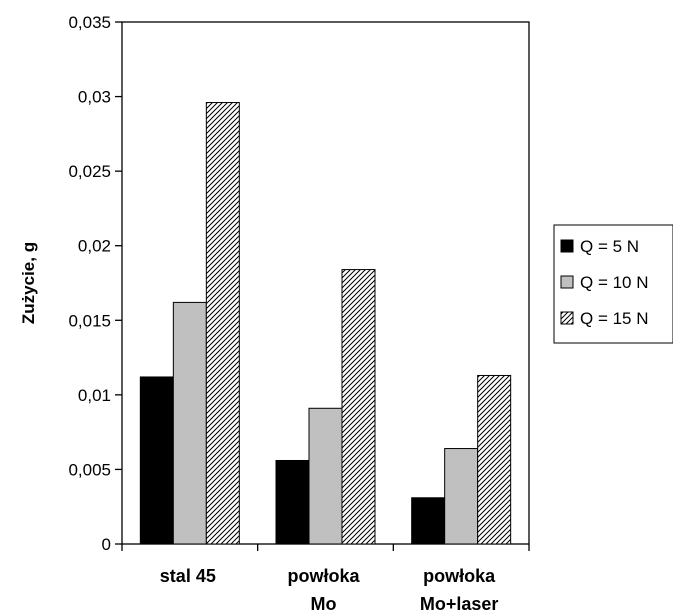 The image size is (673, 616). I want to click on x-axis: stal 45 powłoka Mo powłoka Mo+laser, so click(325, 579).